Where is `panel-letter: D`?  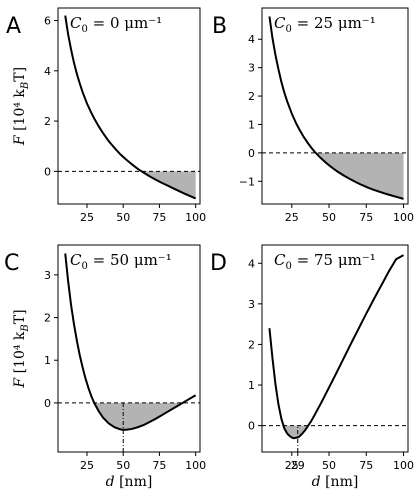
panel-letter: D is located at coordinates (218, 263).